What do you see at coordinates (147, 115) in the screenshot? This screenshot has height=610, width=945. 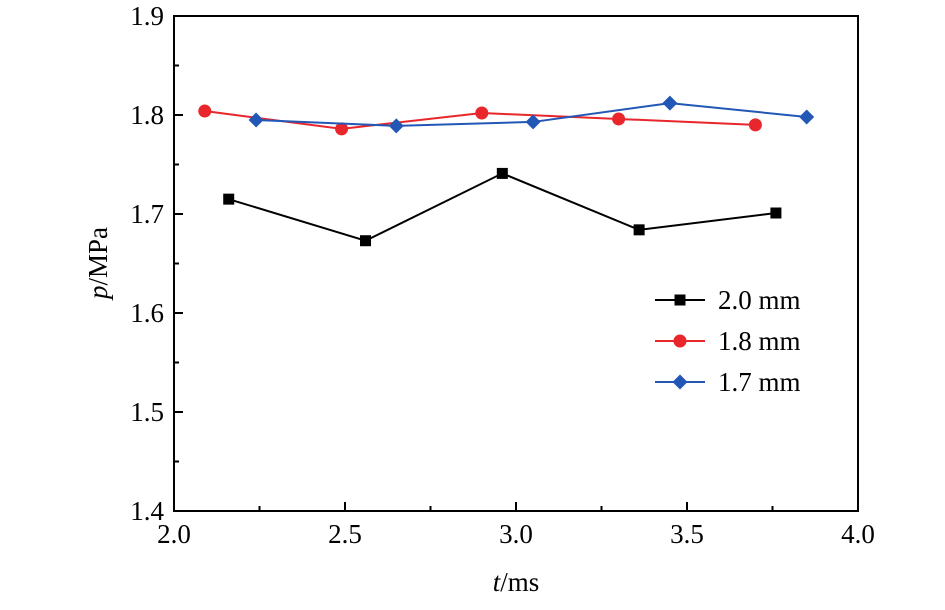 I see `y-tick-label: 1.8` at bounding box center [147, 115].